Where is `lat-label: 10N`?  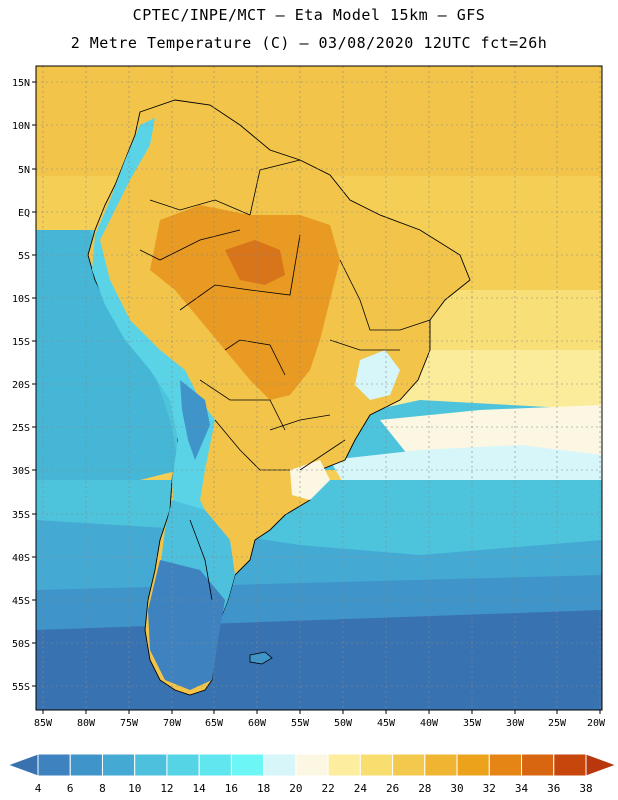
lat-label: 10N is located at coordinates (21, 126).